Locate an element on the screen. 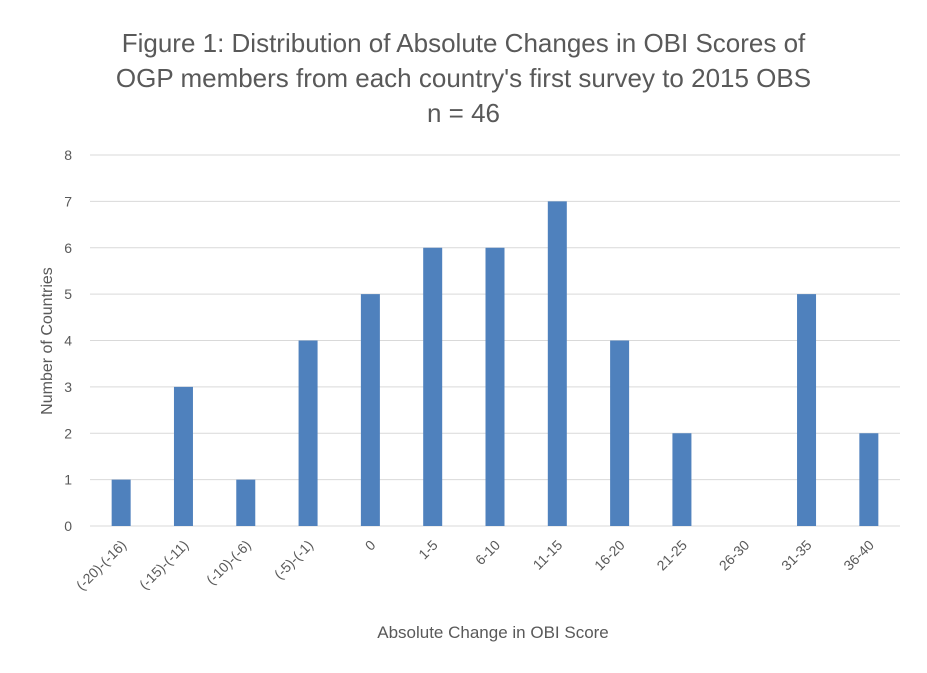  x-tick-label: 36-40 is located at coordinates (858, 555).